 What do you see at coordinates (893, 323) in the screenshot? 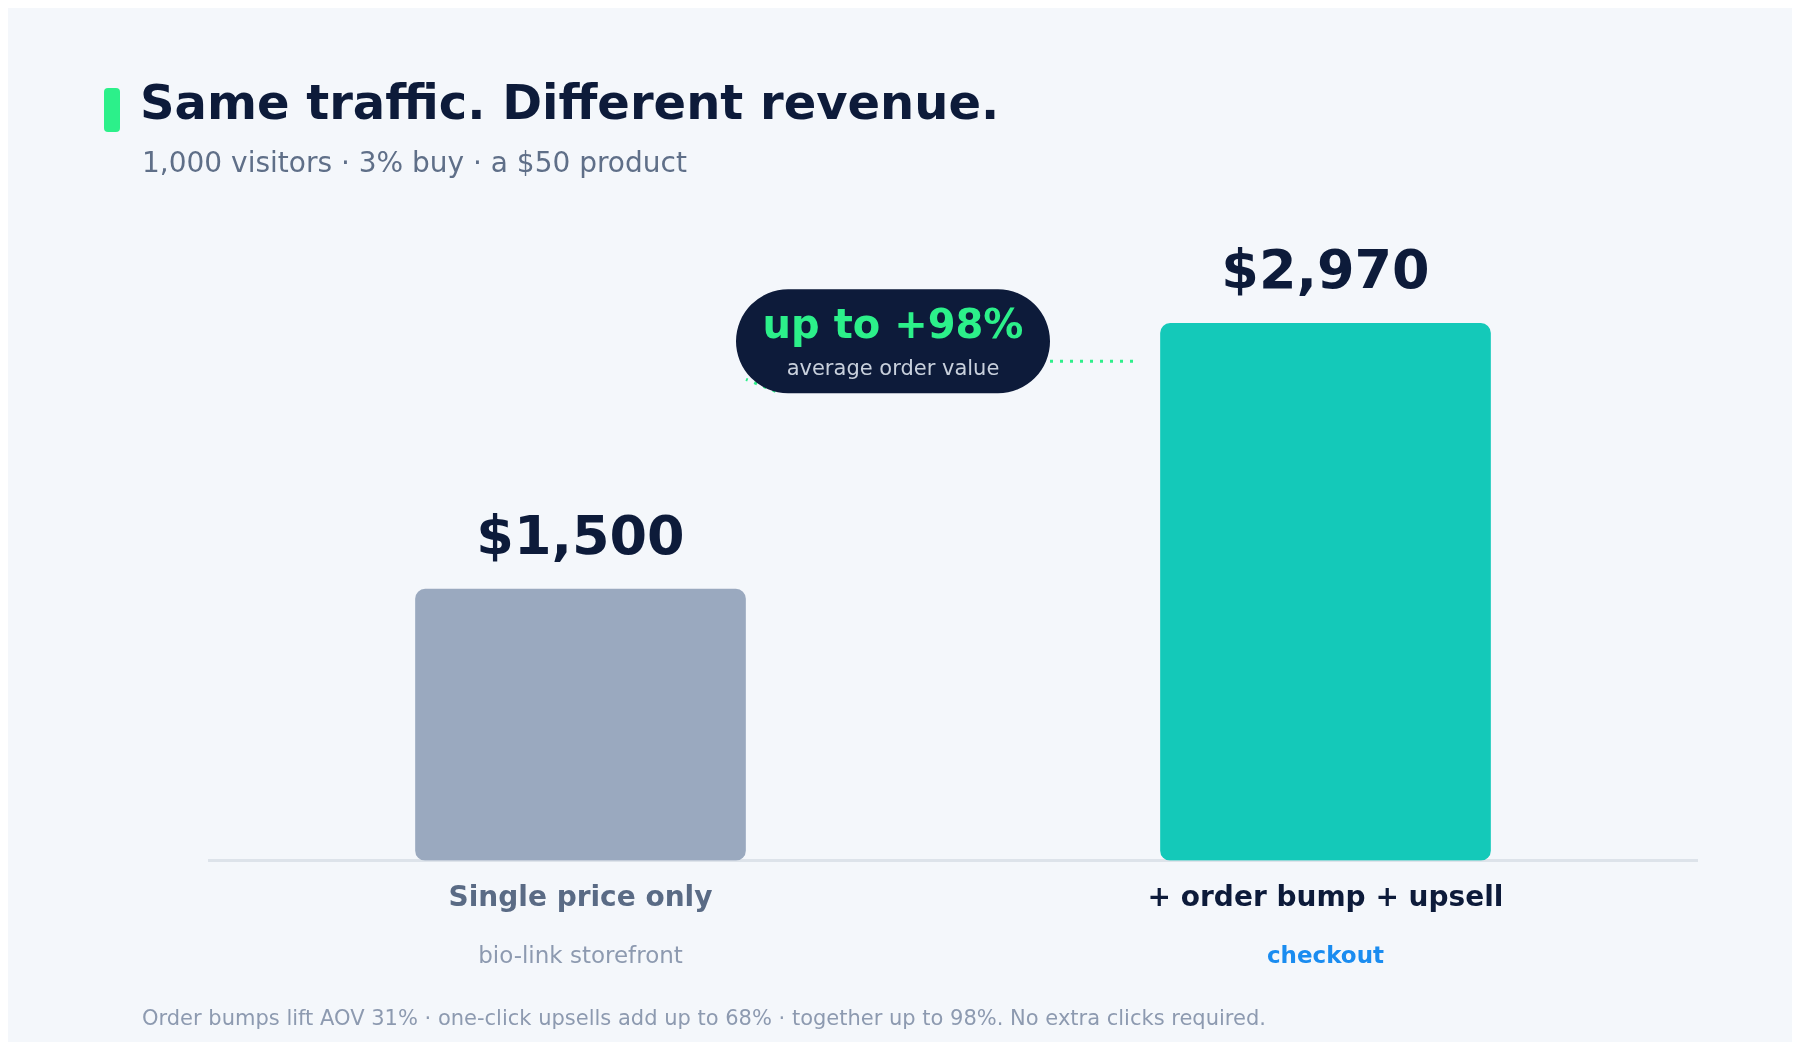
I see `annotation: up to +98%` at bounding box center [893, 323].